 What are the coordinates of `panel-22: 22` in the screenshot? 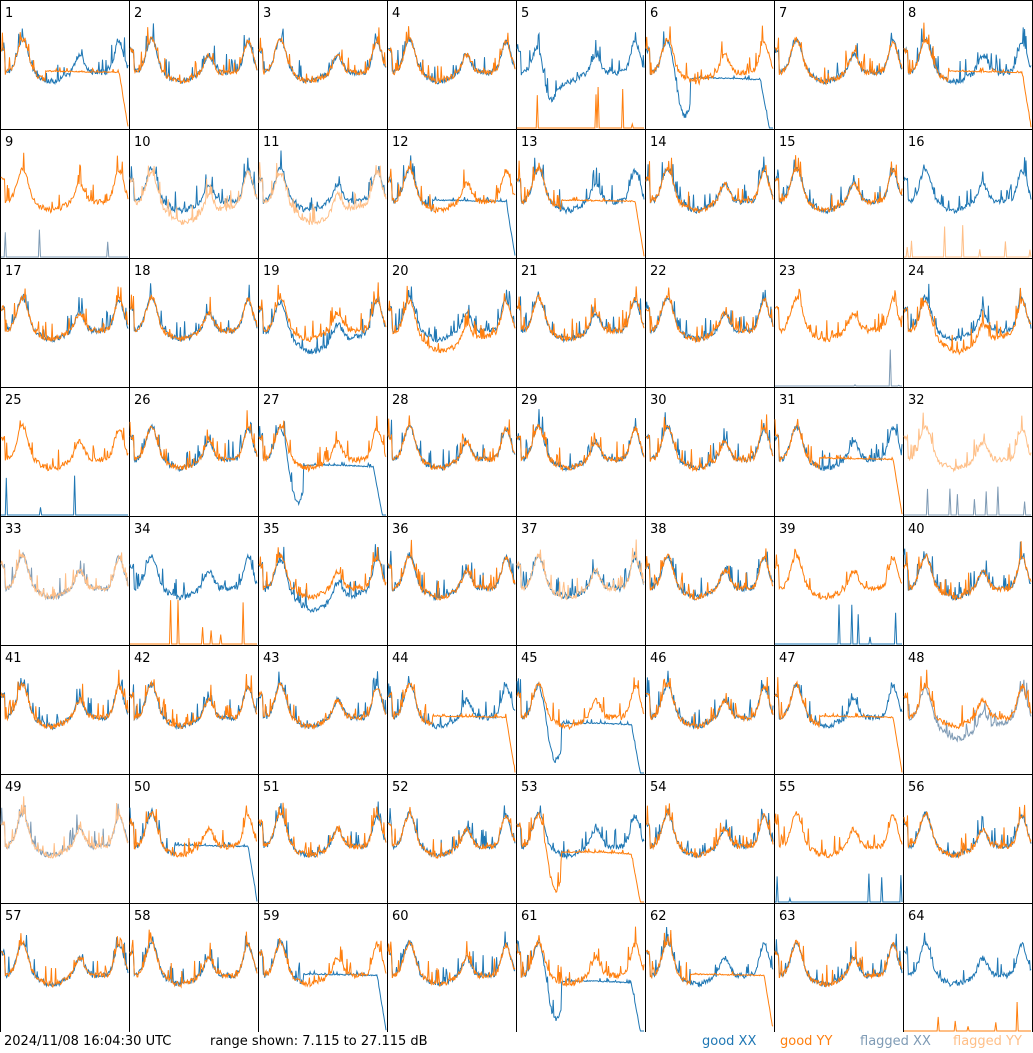 It's located at (710, 323).